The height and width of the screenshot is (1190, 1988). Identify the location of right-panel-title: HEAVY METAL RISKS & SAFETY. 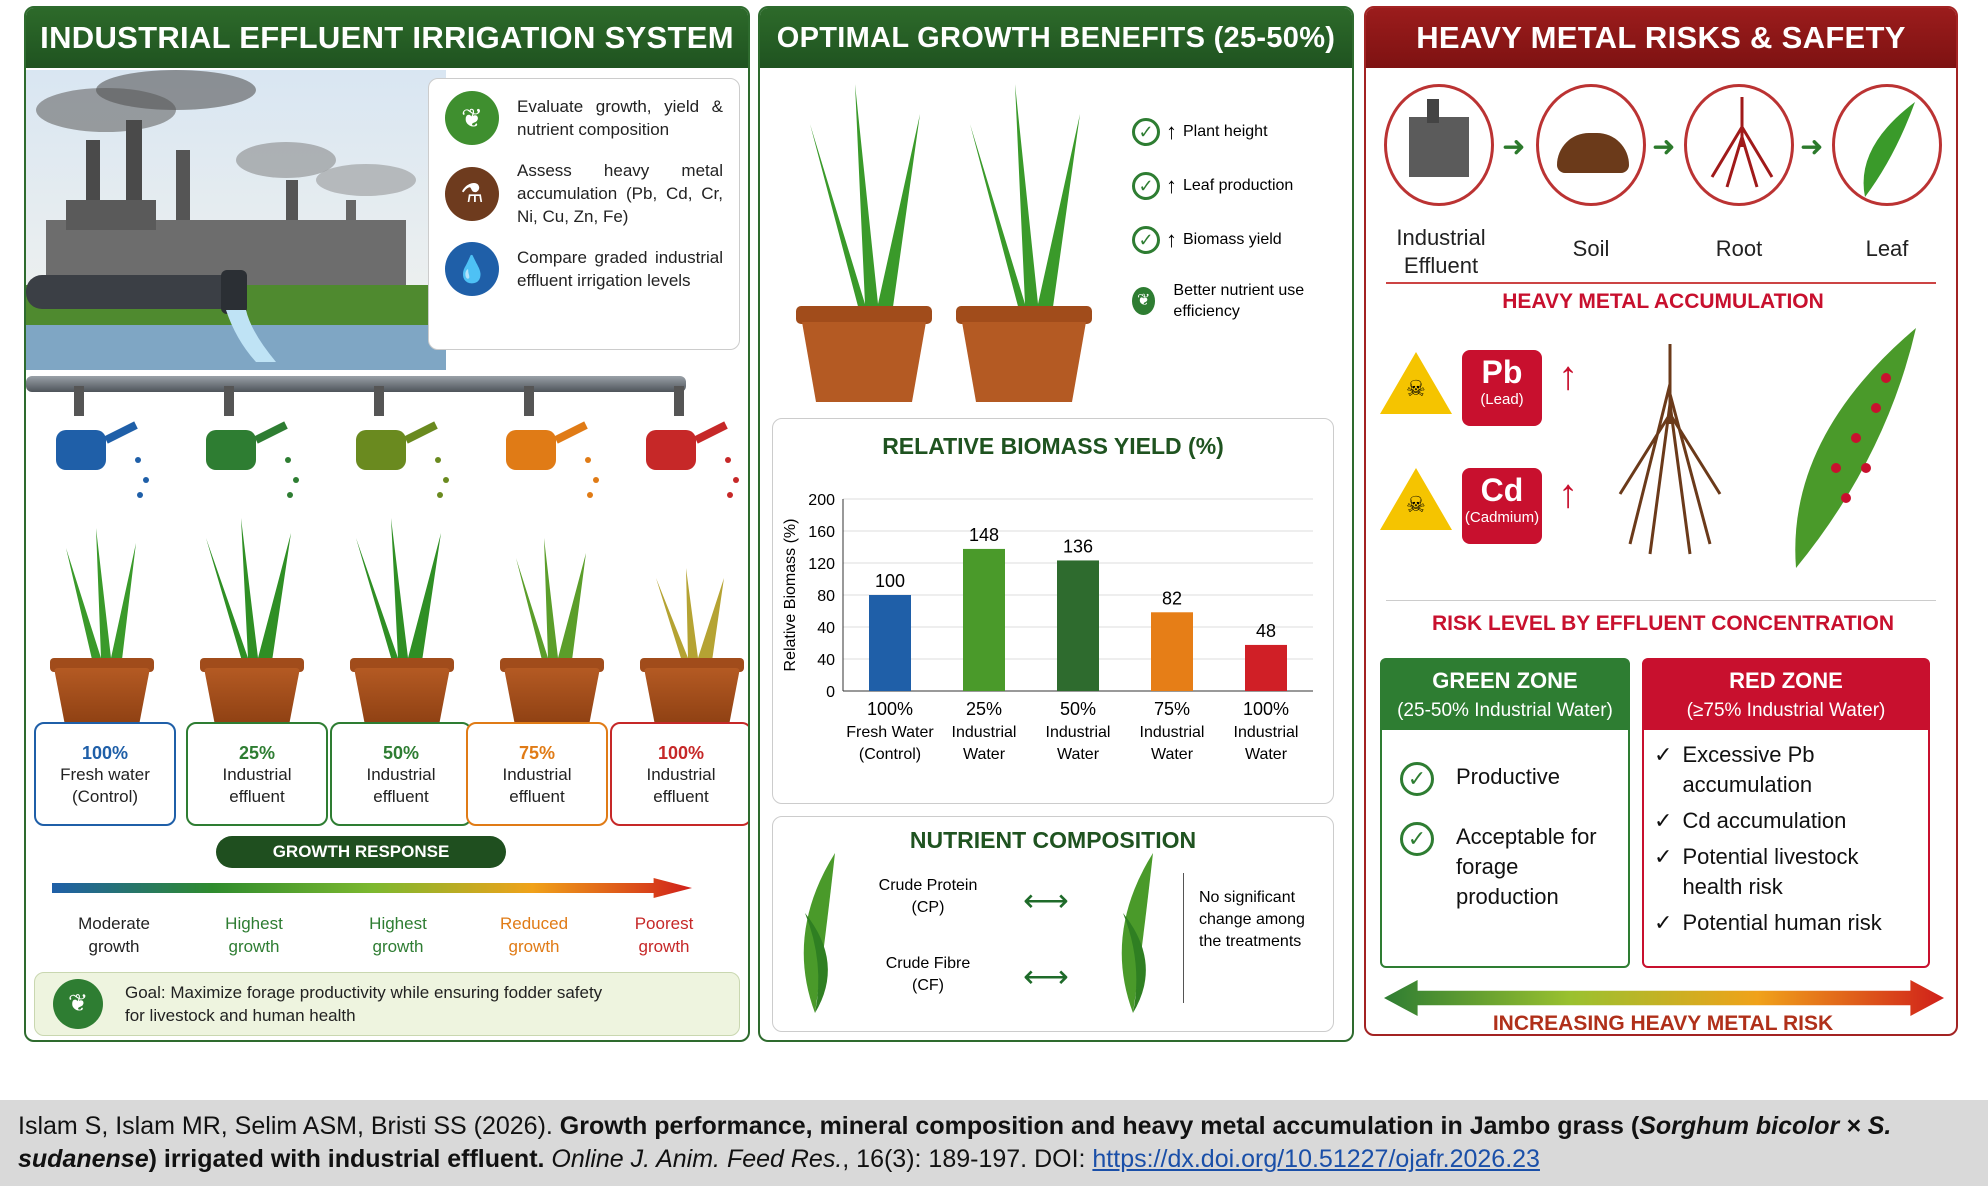
(1661, 38).